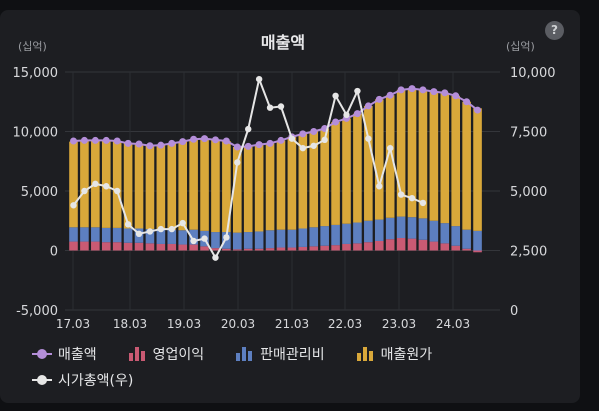 The width and height of the screenshot is (599, 411). I want to click on y-left-tick-label: 5,000, so click(39, 192).